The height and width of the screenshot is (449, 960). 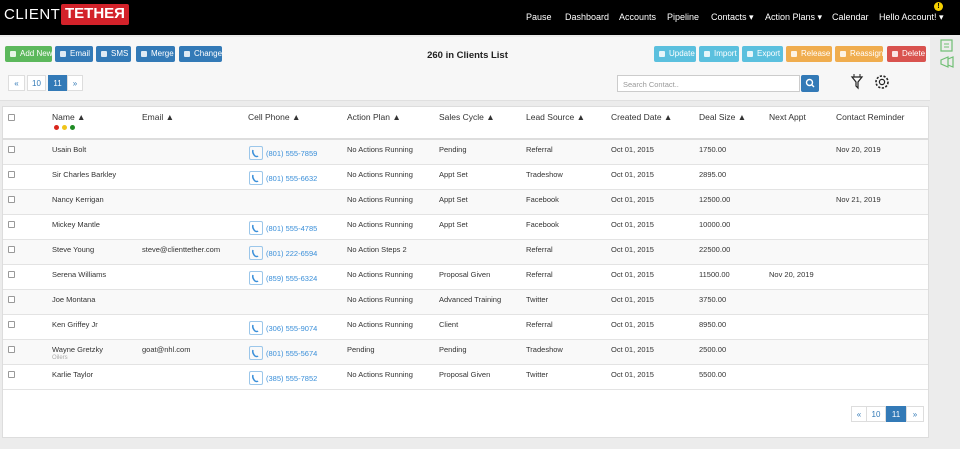 I want to click on search-input, so click(x=708, y=83).